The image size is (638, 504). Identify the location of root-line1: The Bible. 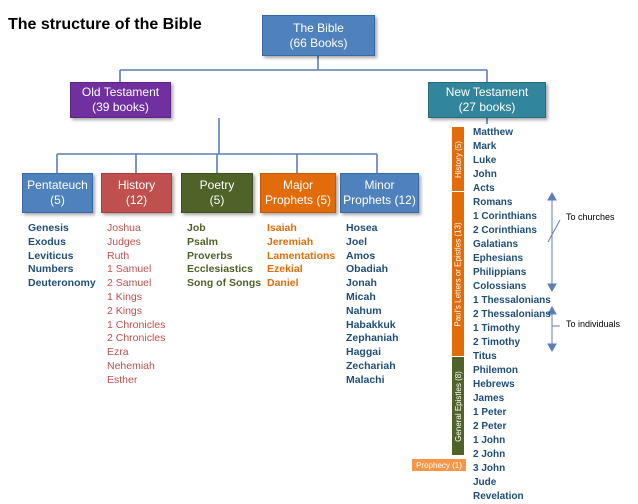
(318, 27).